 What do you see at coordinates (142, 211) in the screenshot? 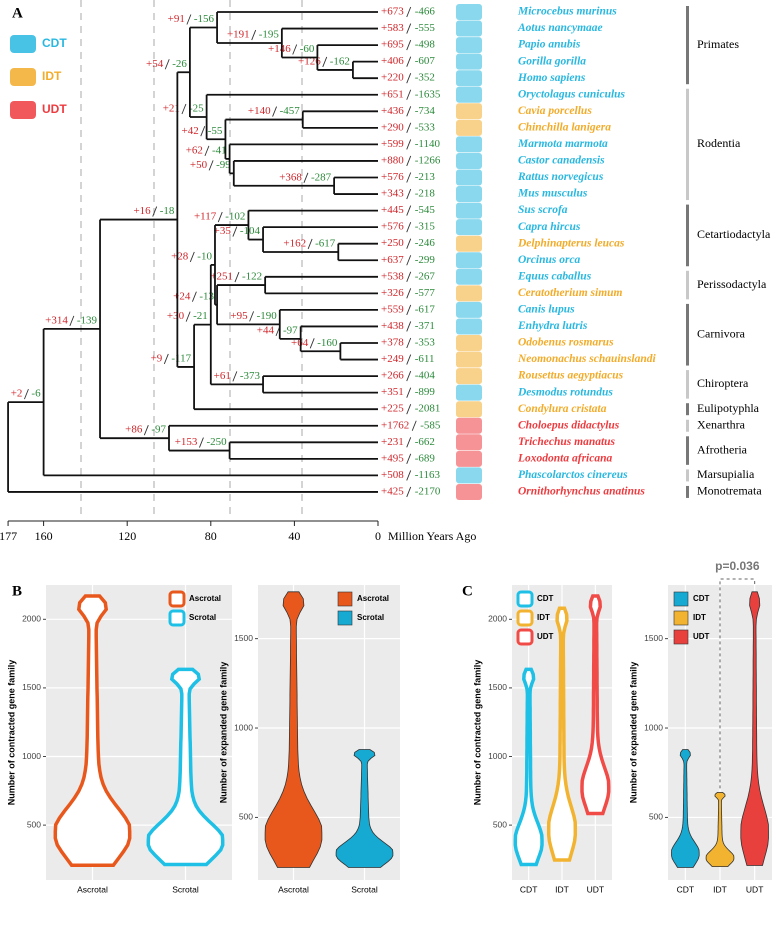
I see `gain-label: +16` at bounding box center [142, 211].